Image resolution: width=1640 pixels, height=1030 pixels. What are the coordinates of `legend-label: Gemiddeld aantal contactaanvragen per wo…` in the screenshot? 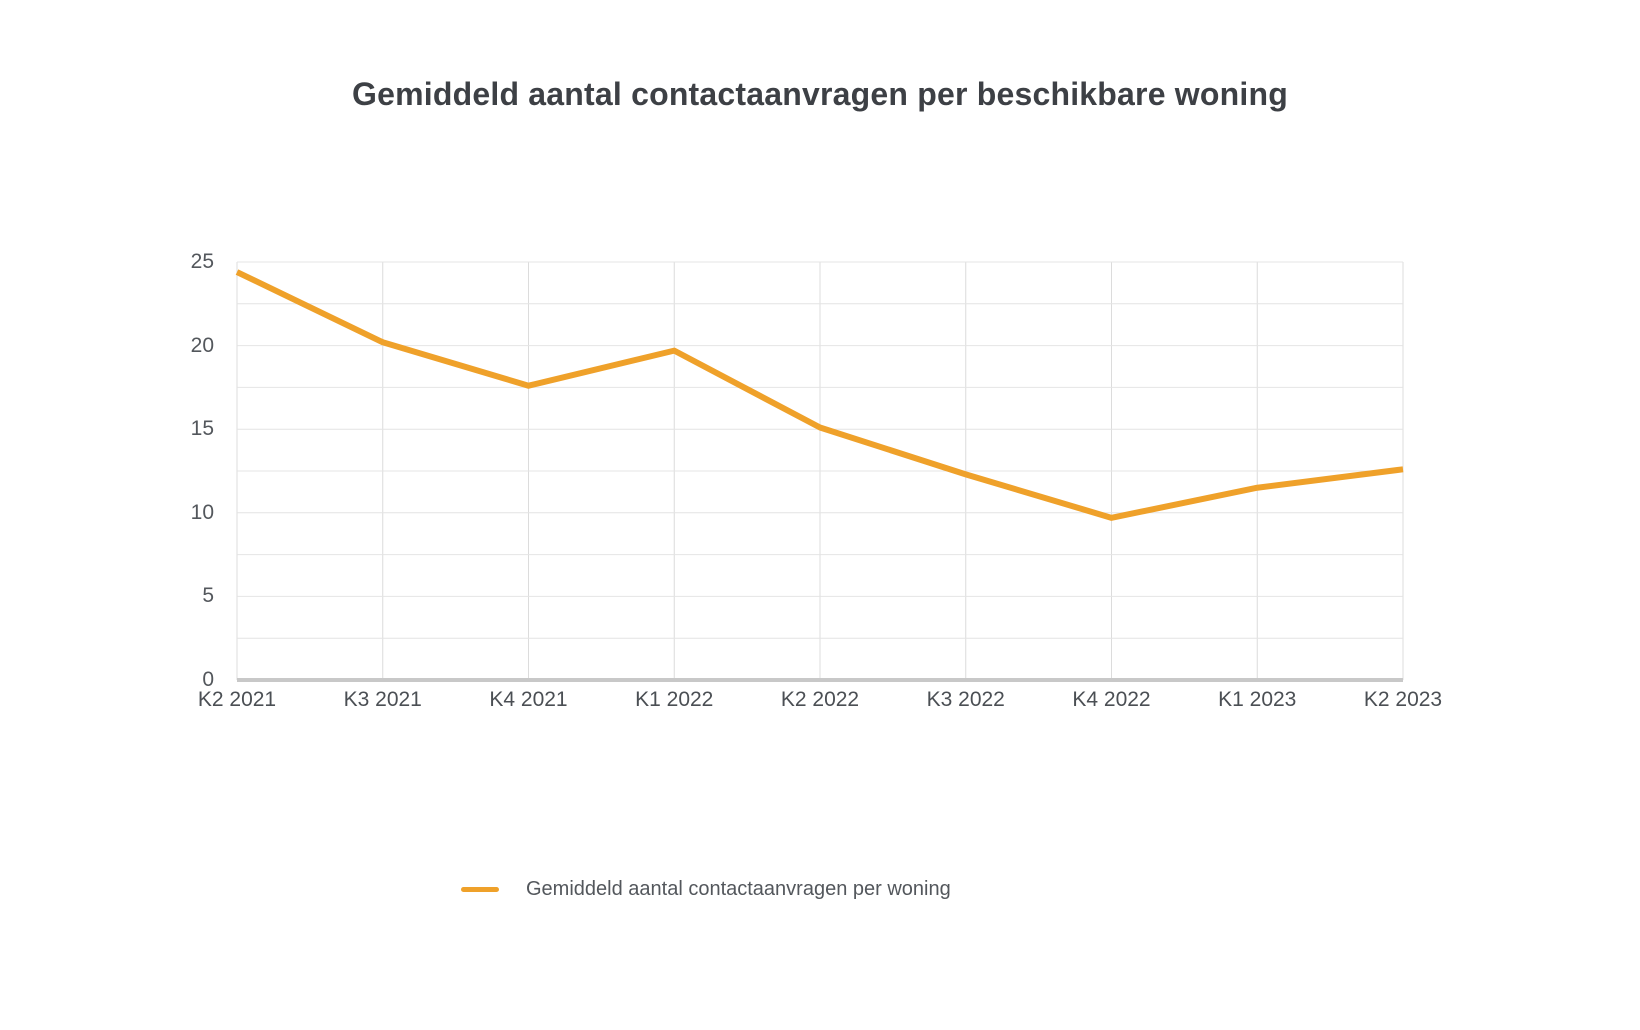 It's located at (738, 889).